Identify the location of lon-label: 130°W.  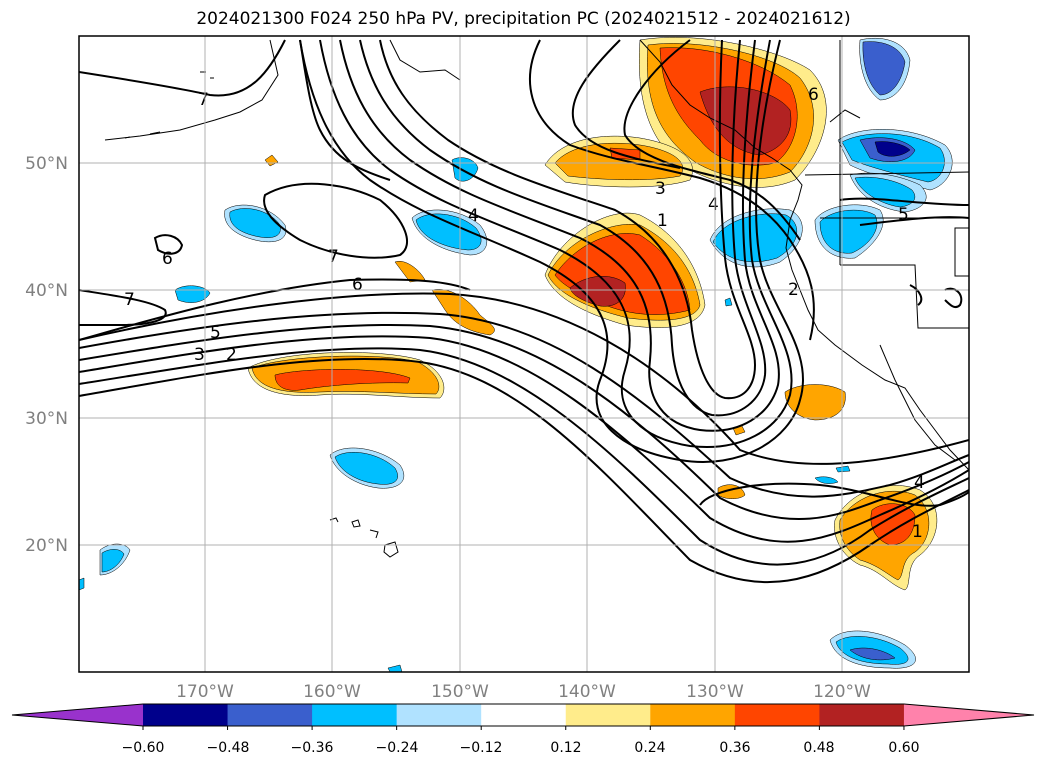
(715, 692).